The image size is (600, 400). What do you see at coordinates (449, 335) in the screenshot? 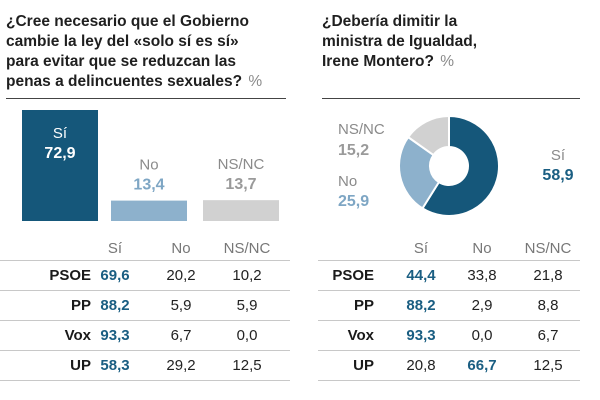
I see `right-table-row: Vox 93,3 0,0 6,7` at bounding box center [449, 335].